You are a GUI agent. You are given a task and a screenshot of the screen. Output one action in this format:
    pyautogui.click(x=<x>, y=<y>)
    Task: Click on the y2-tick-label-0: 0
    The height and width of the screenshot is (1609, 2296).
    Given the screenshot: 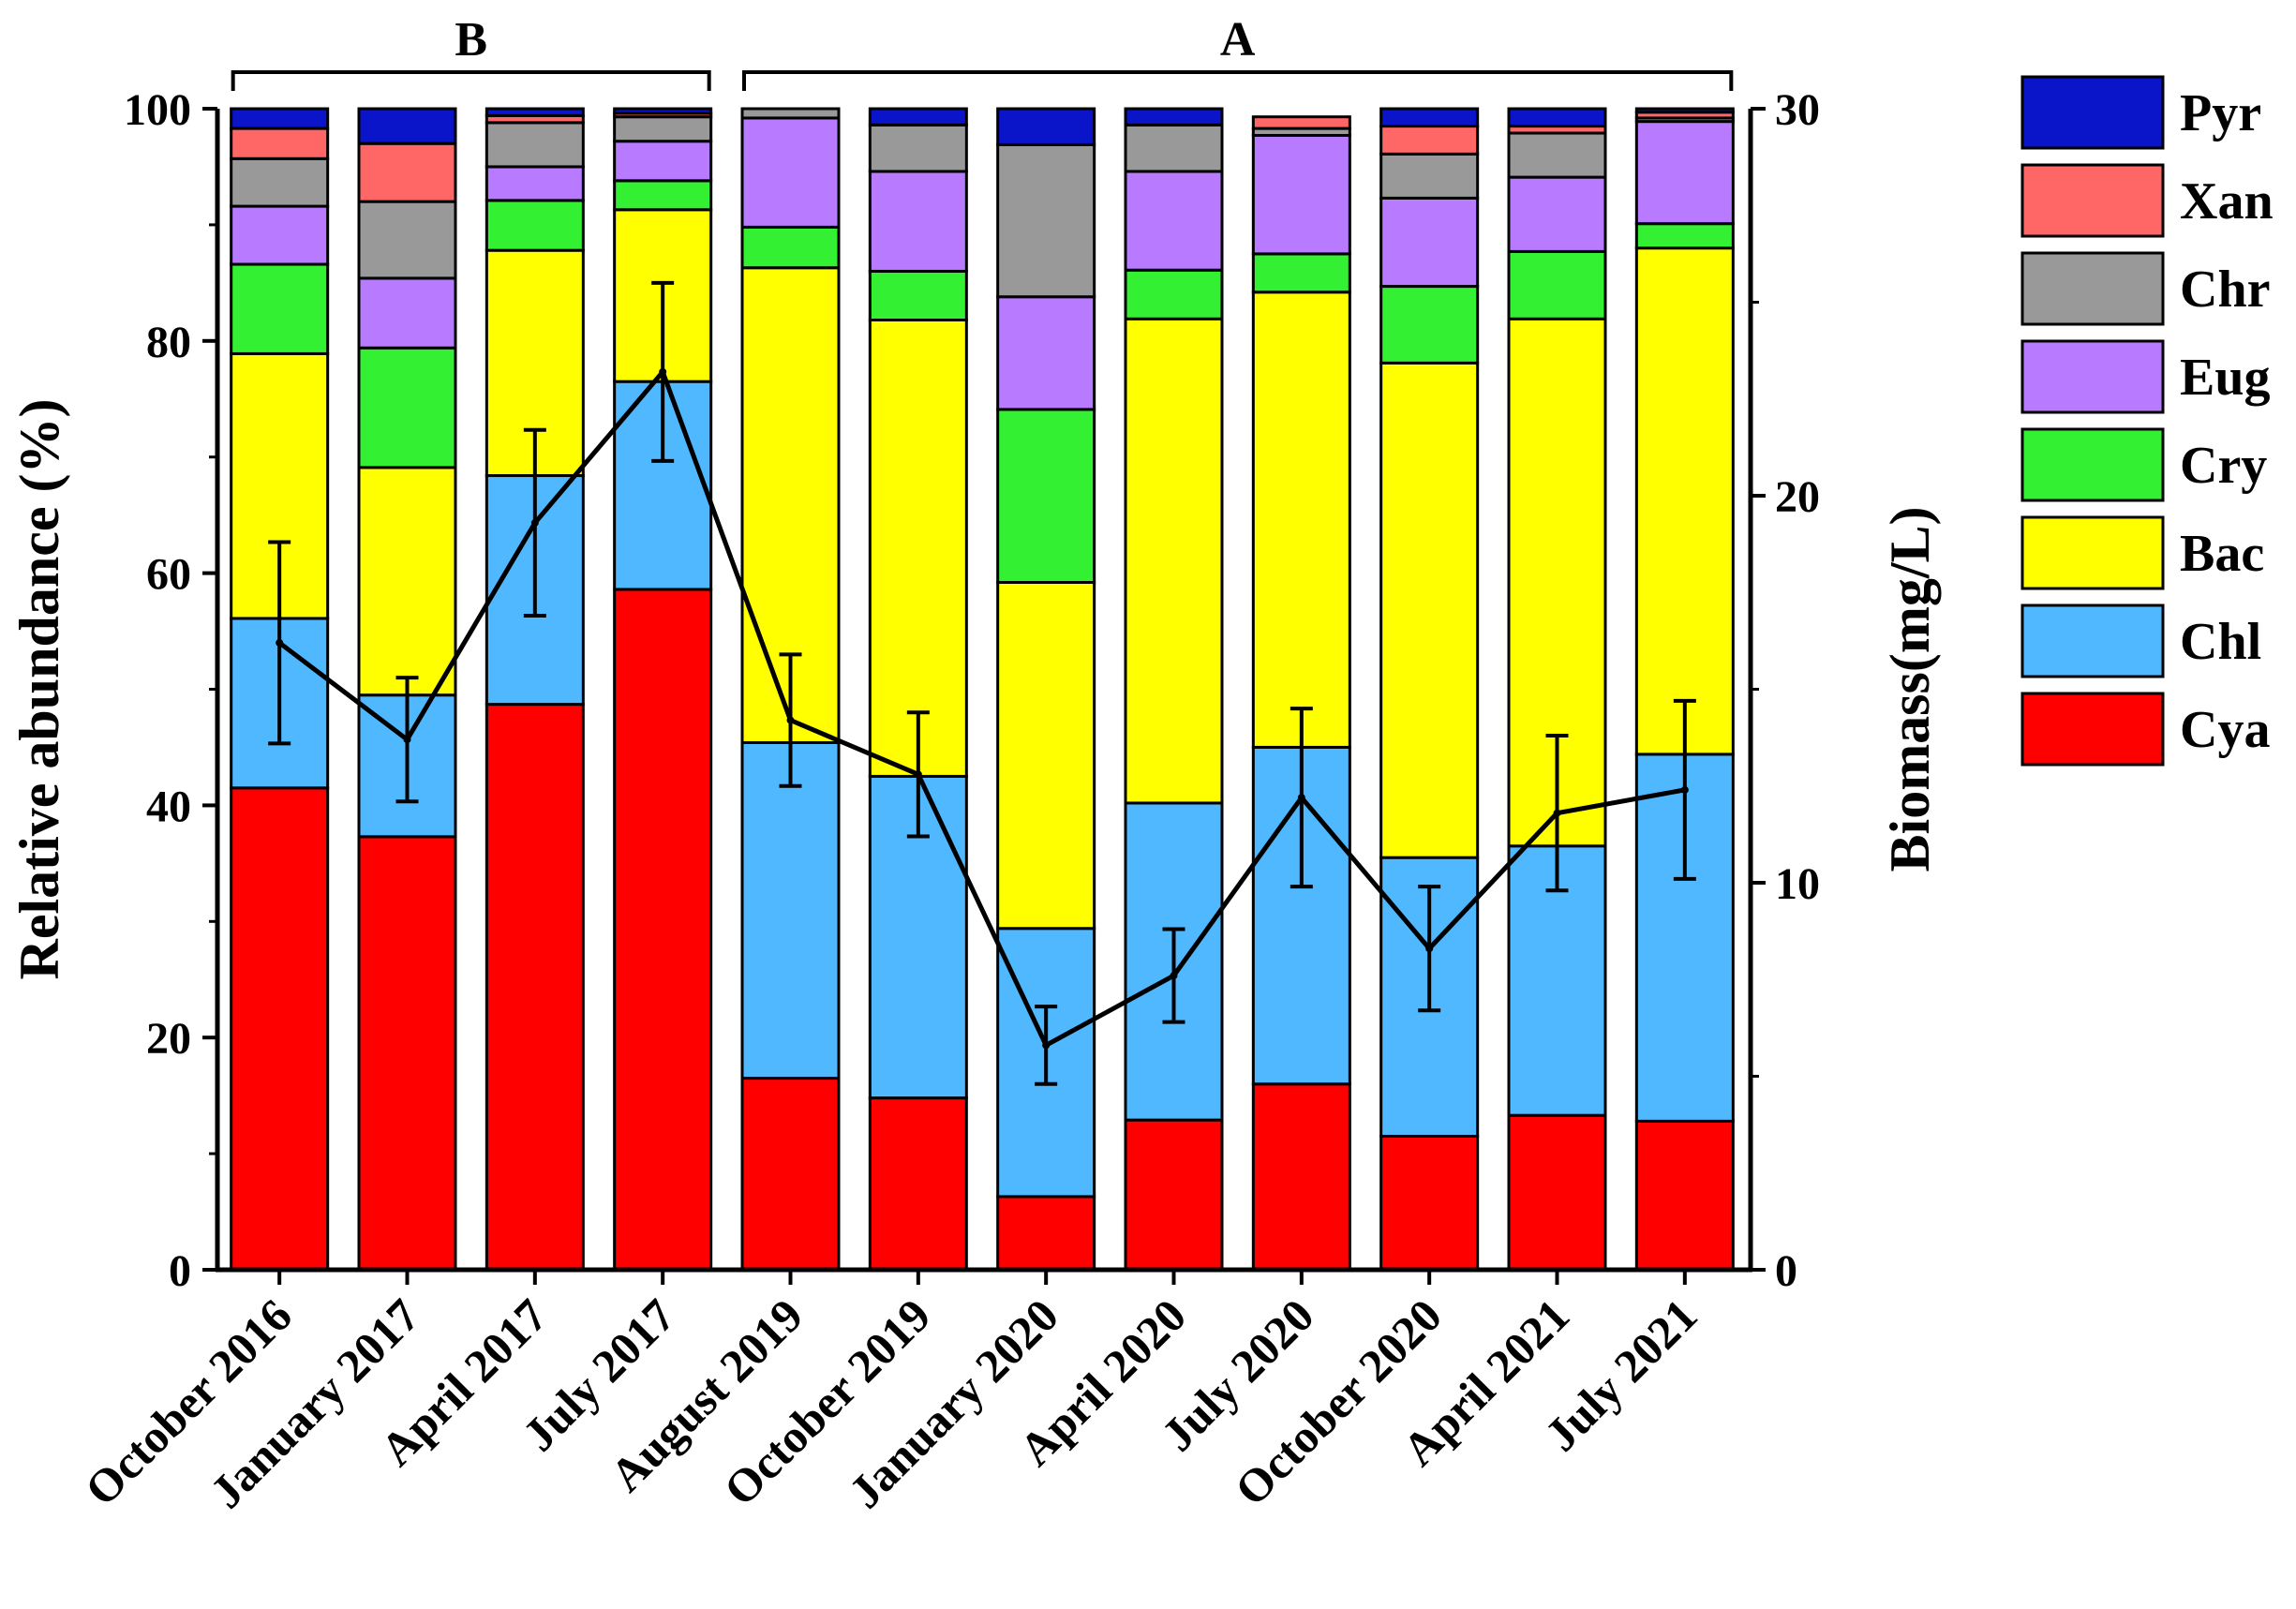 What is the action you would take?
    pyautogui.click(x=1786, y=1271)
    